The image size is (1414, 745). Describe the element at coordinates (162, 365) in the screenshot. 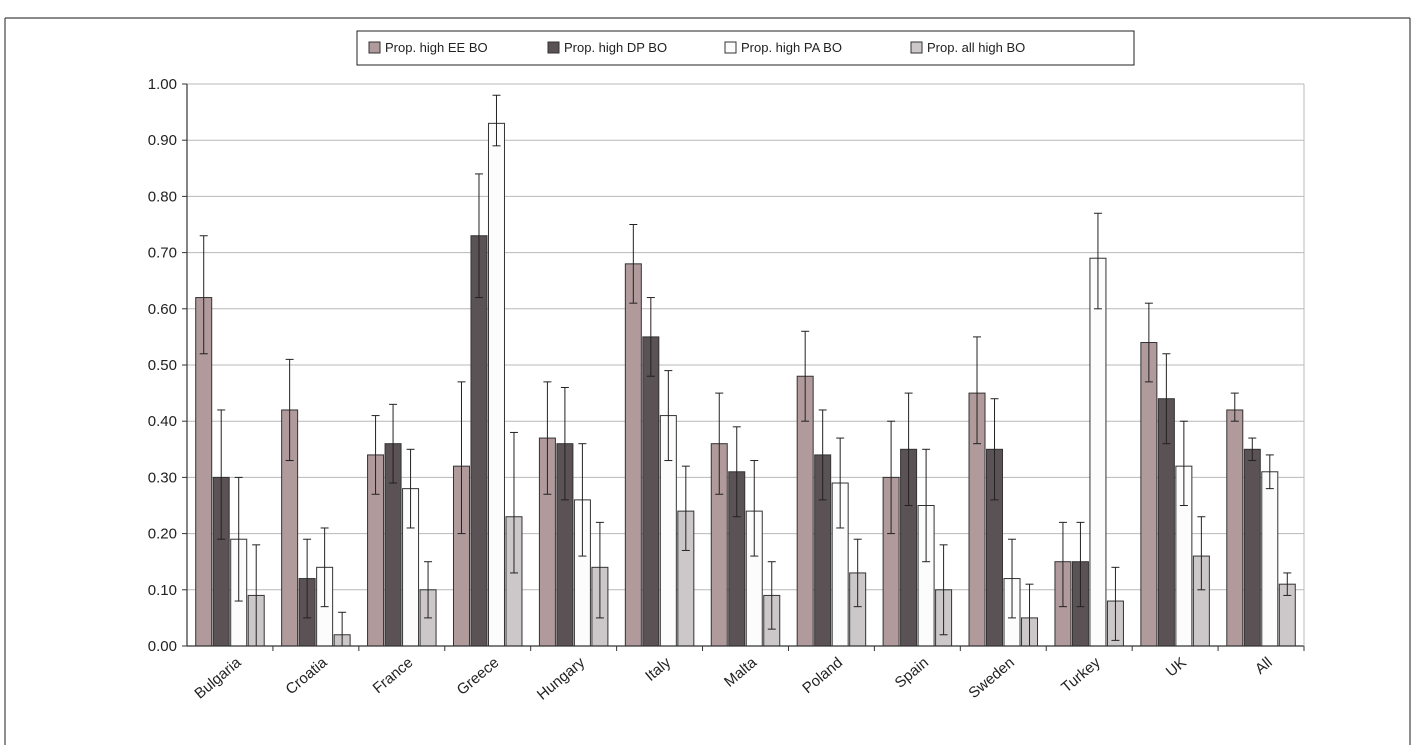

I see `y-tick-label: 0.50` at that location.